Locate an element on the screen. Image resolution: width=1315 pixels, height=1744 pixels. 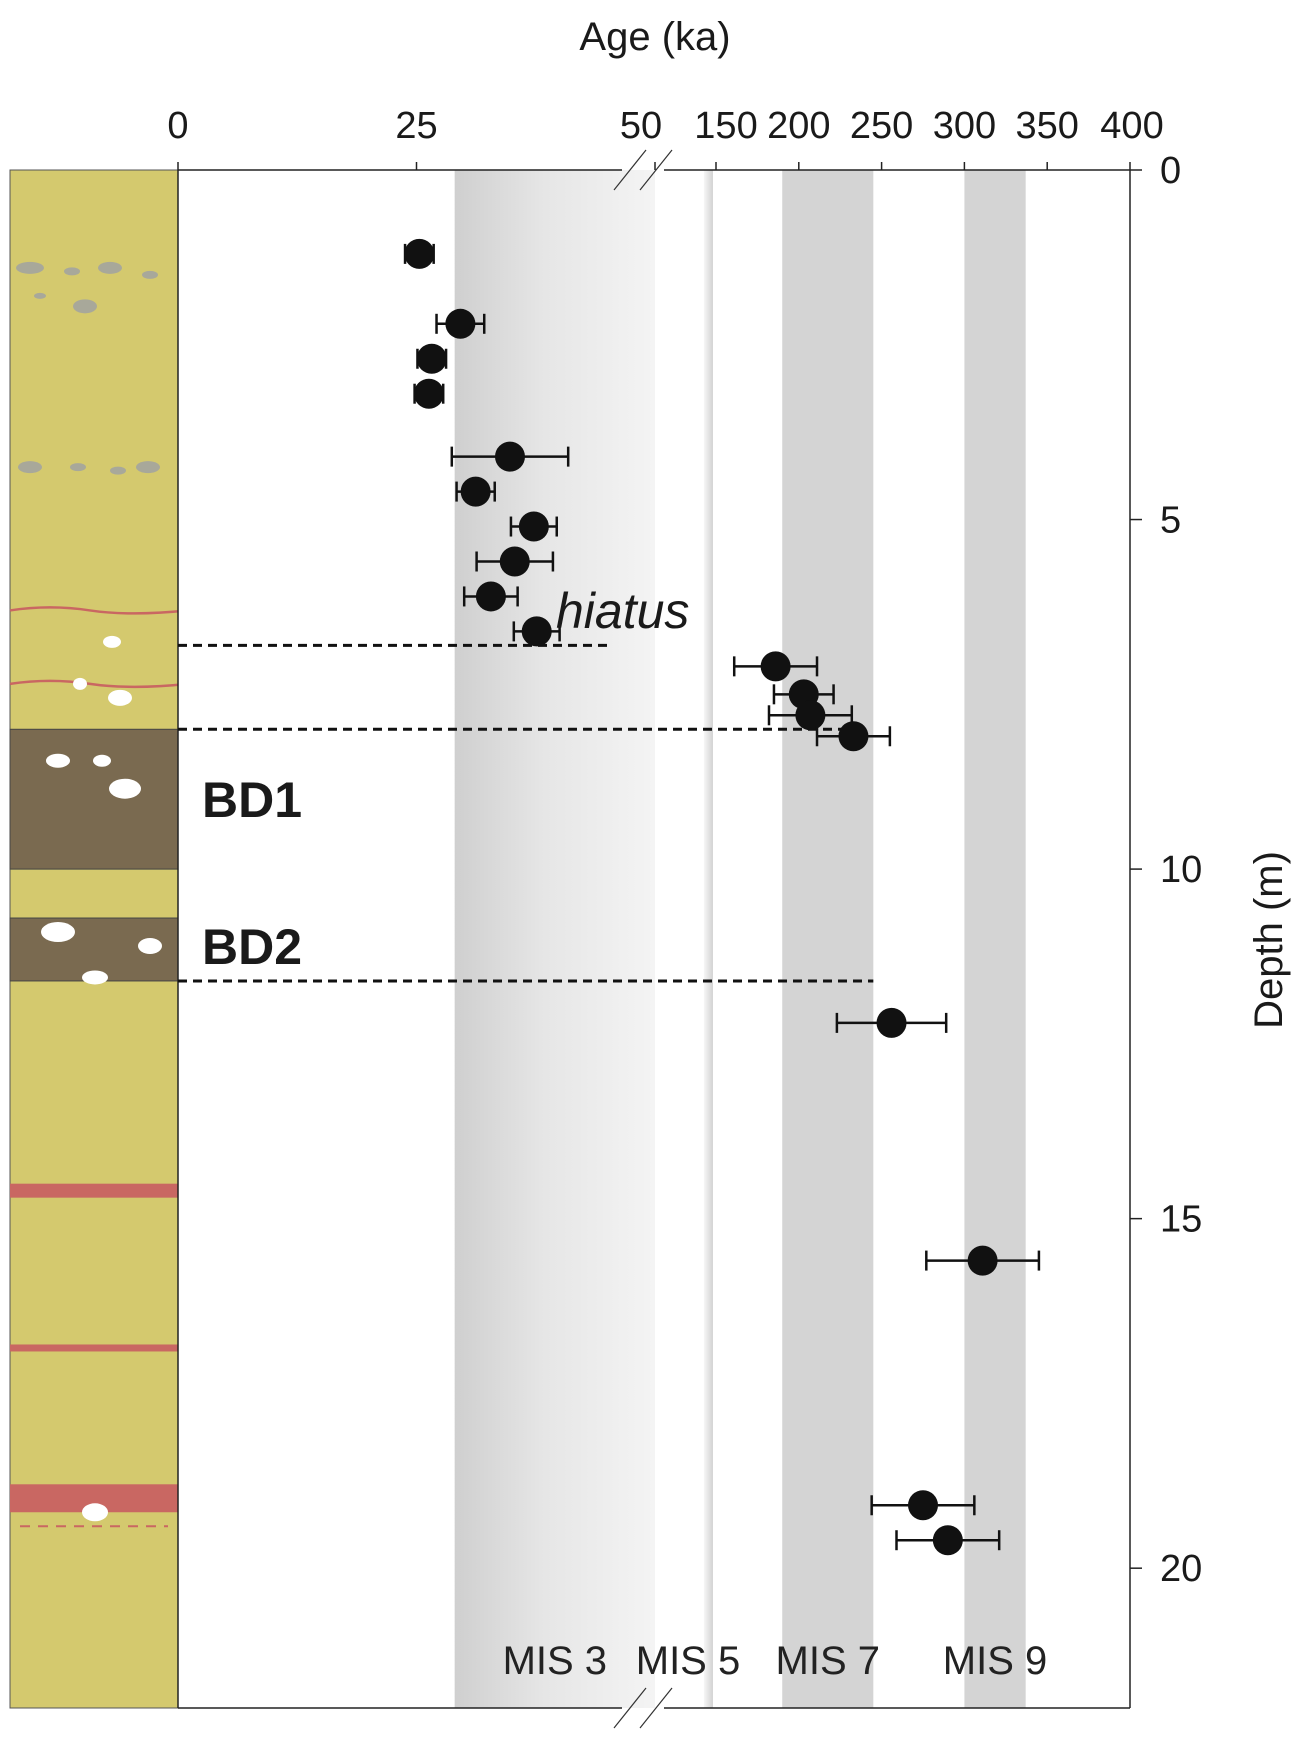
x-tick-label-200: 200 is located at coordinates (798, 126).